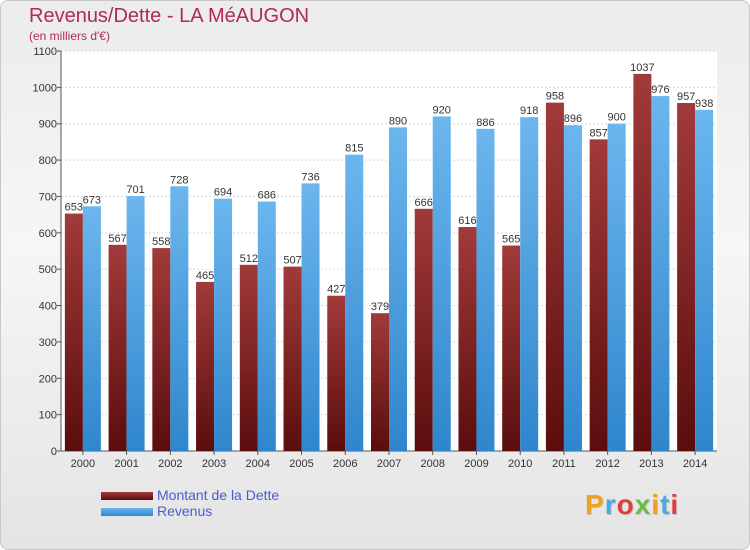 This screenshot has height=550, width=750. What do you see at coordinates (169, 16) in the screenshot?
I see `chart-title: Revenus/Dette - LA MéAUGON` at bounding box center [169, 16].